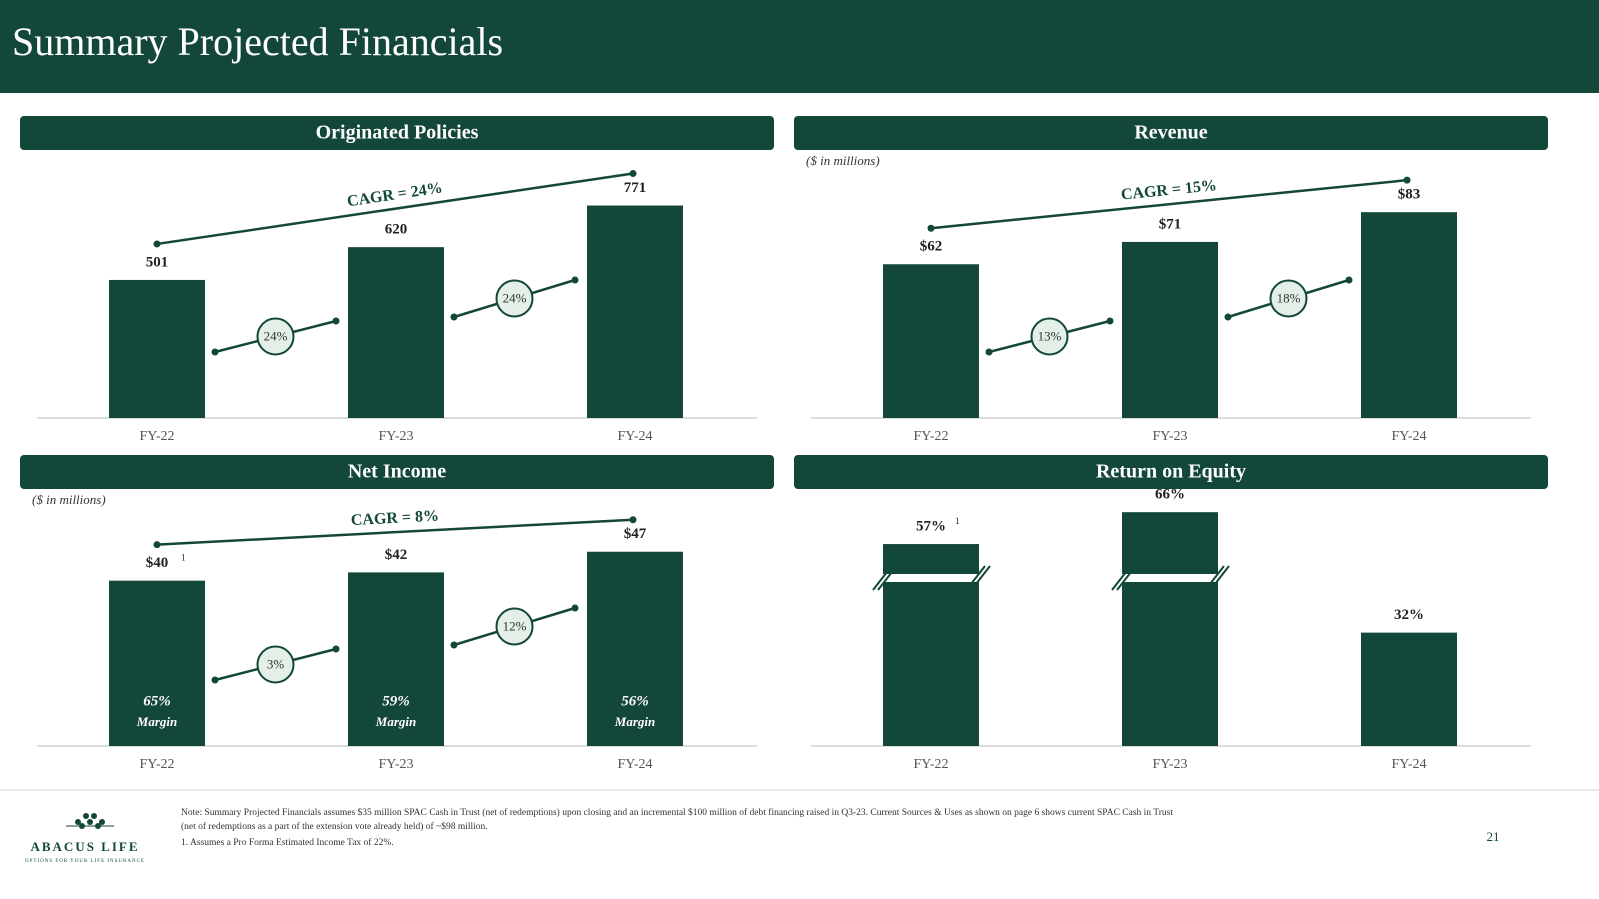  I want to click on value-label: $83, so click(1409, 195).